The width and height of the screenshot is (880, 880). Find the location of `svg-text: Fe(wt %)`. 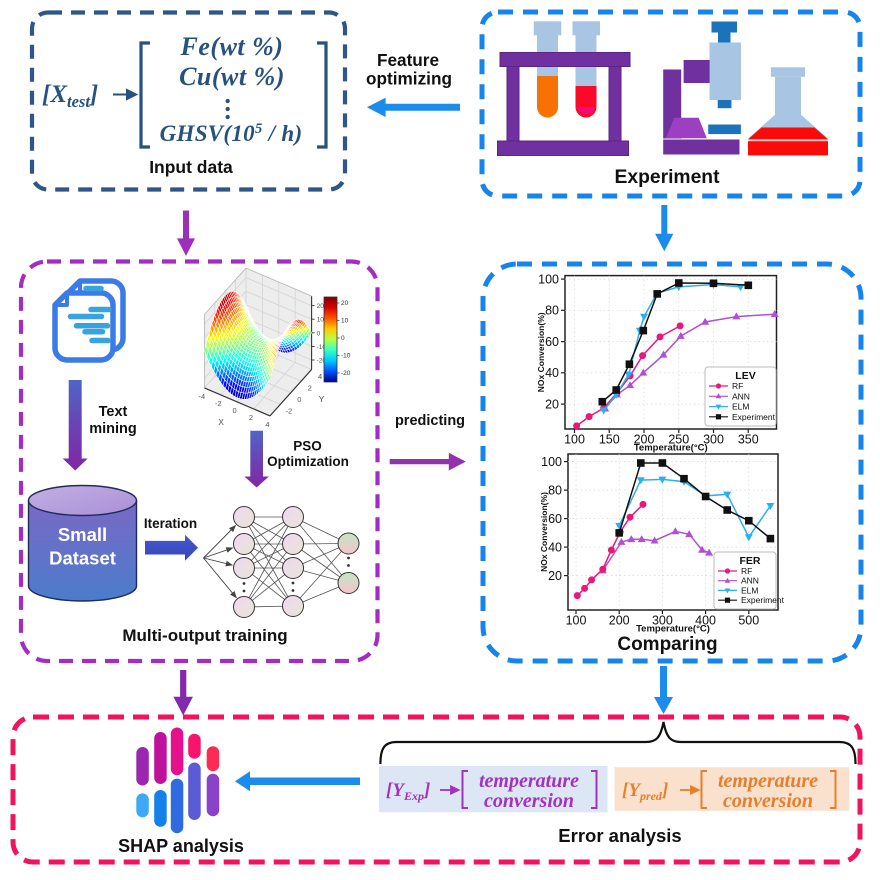

svg-text: Fe(wt %) is located at coordinates (232, 46).